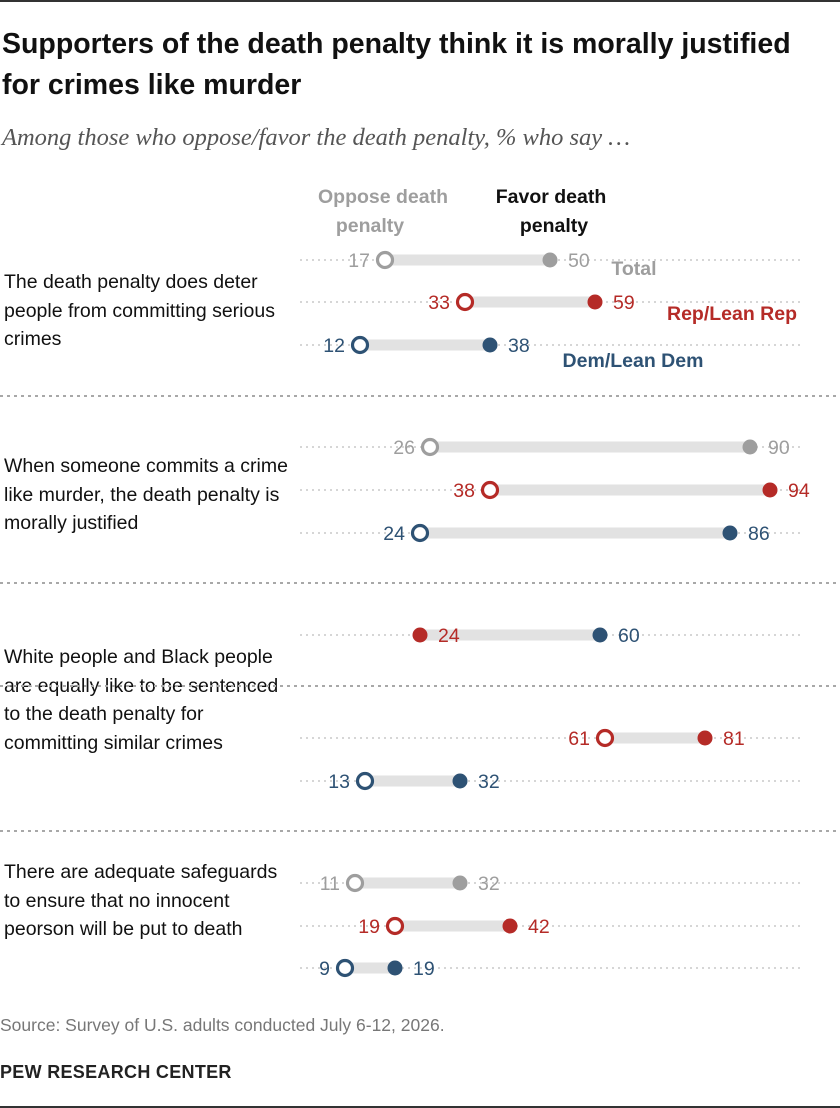 This screenshot has height=1108, width=840. Describe the element at coordinates (324, 969) in the screenshot. I see `oppose-value-label: 9` at that location.